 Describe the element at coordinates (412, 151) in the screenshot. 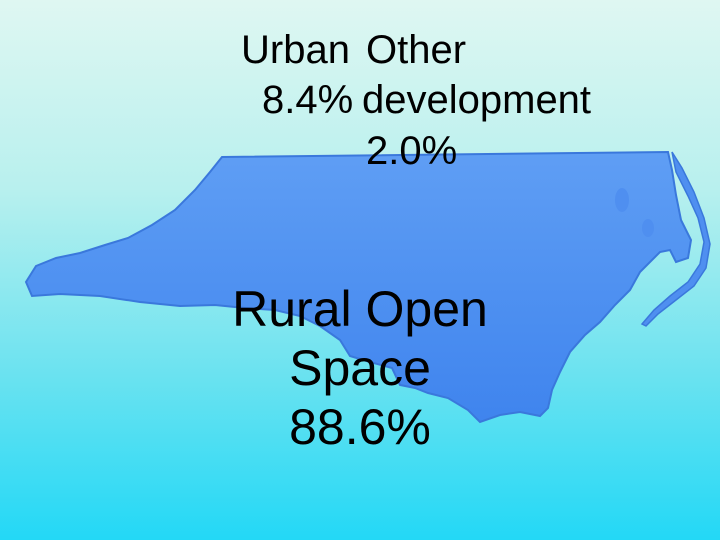

I see `other-percent: 2.0%` at that location.